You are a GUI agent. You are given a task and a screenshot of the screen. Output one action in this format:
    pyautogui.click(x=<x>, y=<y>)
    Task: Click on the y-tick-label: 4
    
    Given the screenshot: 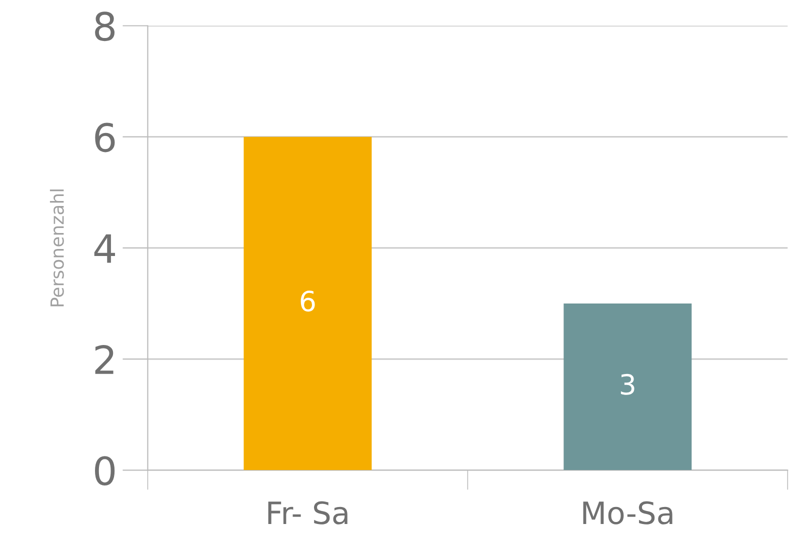 What is the action you would take?
    pyautogui.click(x=104, y=248)
    